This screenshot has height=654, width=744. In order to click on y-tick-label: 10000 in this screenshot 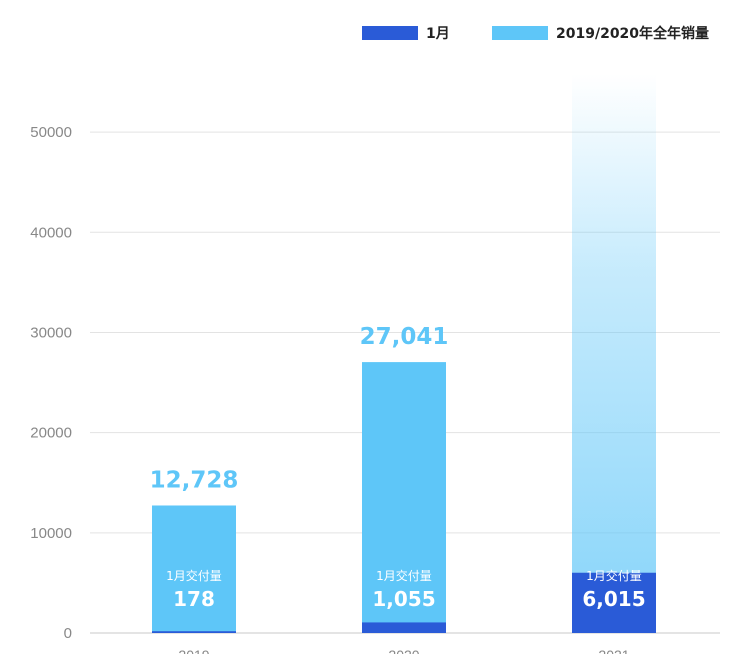, I will do `click(51, 533)`.